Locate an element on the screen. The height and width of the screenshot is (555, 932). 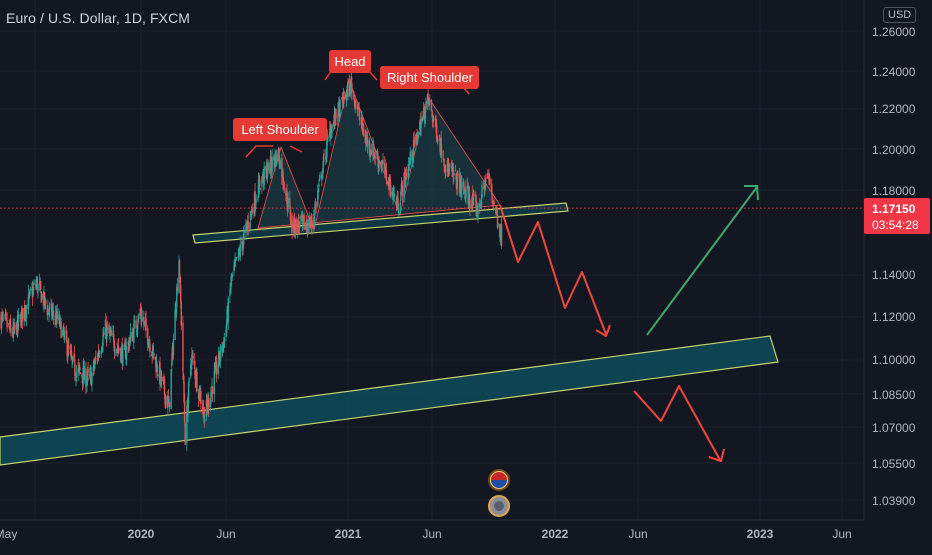
last-price-tag: 1.17150 03:54:28 is located at coordinates (897, 216).